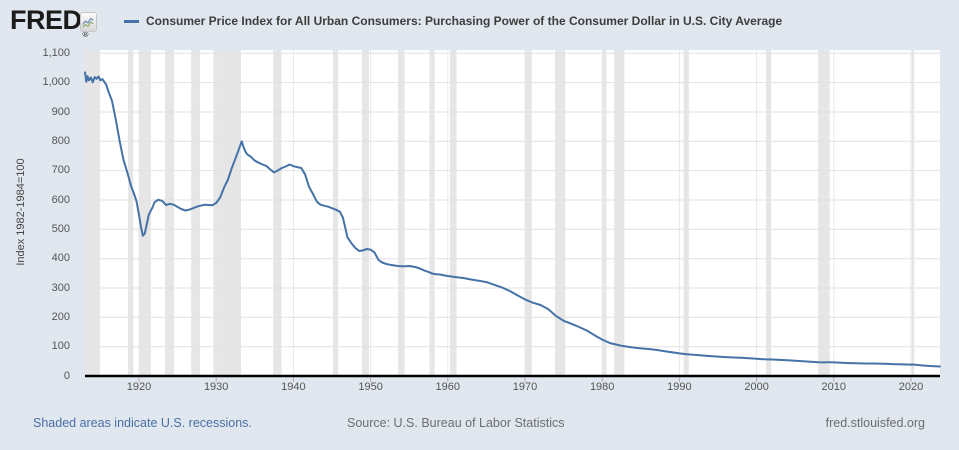 This screenshot has width=959, height=450. I want to click on y-tick-label: 0, so click(66, 375).